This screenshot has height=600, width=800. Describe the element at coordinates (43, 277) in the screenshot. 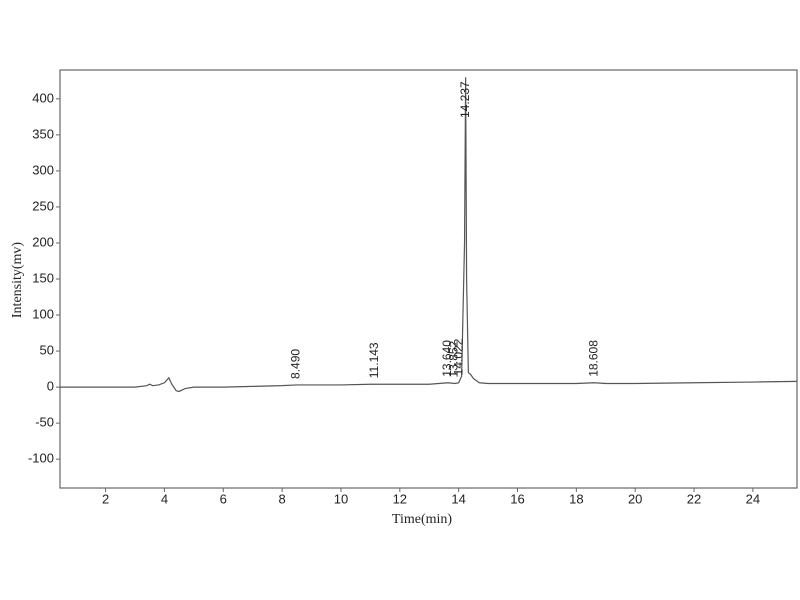

I see `y-tick-label: 150` at that location.